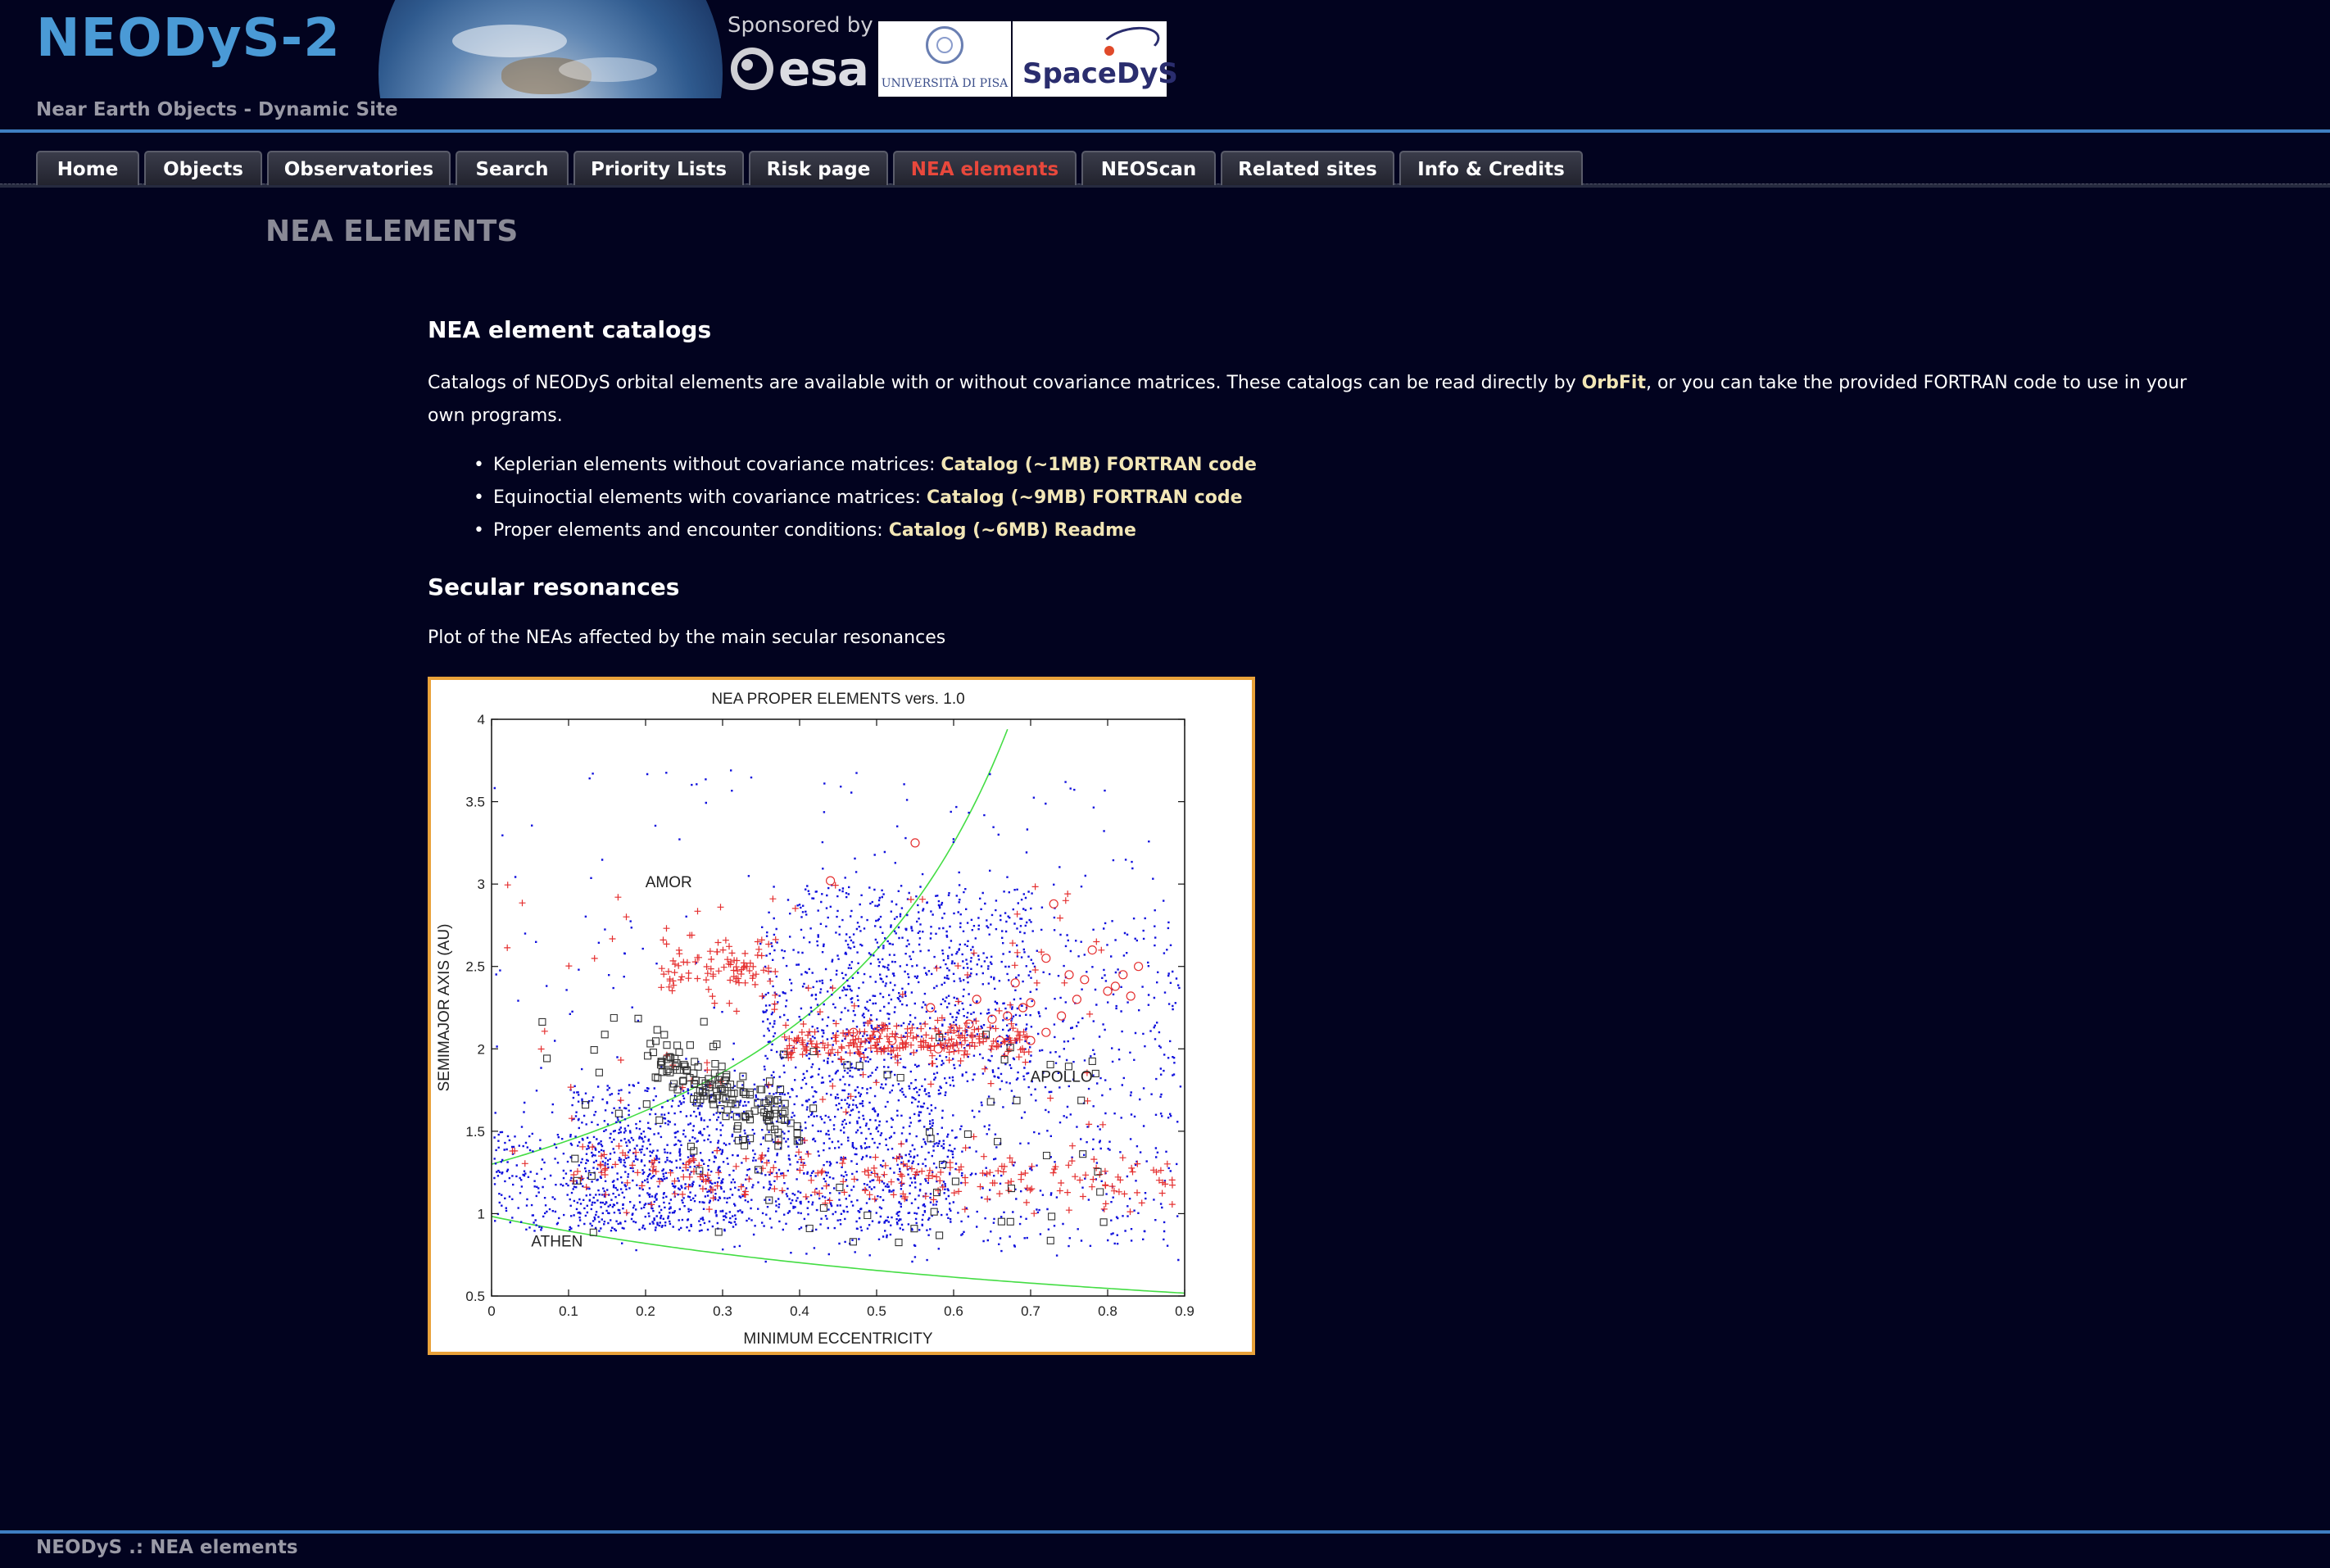  What do you see at coordinates (985, 946) in the screenshot?
I see `nu5-resonance-markers` at bounding box center [985, 946].